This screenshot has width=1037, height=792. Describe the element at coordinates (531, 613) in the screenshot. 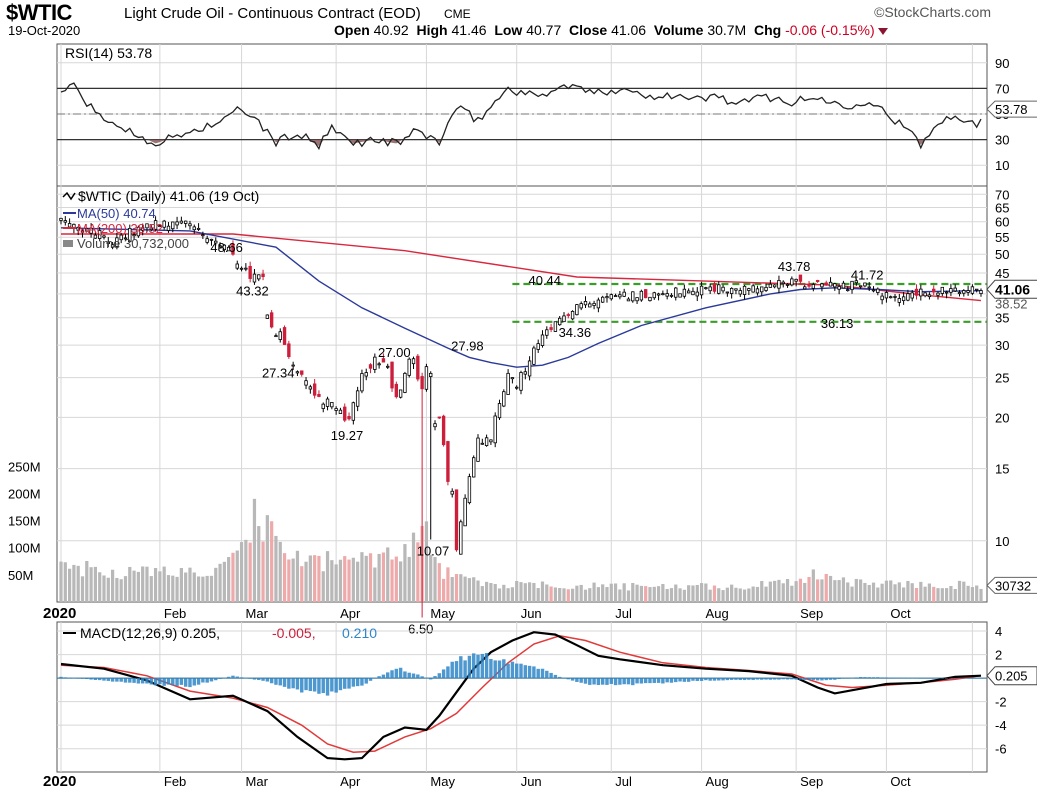

I see `price-x-tick-label: Jun` at that location.